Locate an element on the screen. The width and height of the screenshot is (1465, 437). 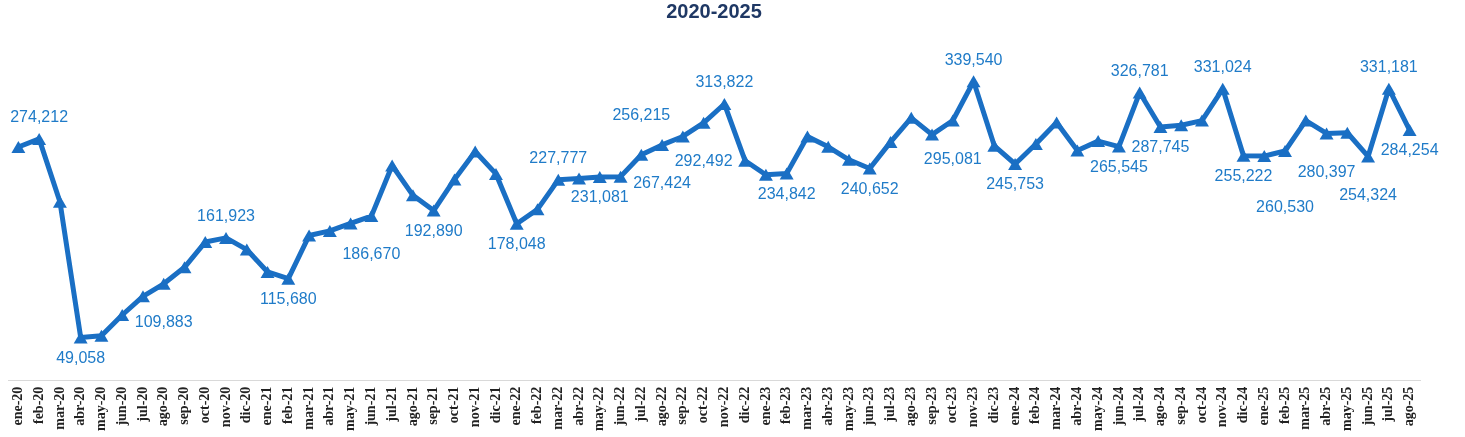
data-label: 49,058 is located at coordinates (81, 357).